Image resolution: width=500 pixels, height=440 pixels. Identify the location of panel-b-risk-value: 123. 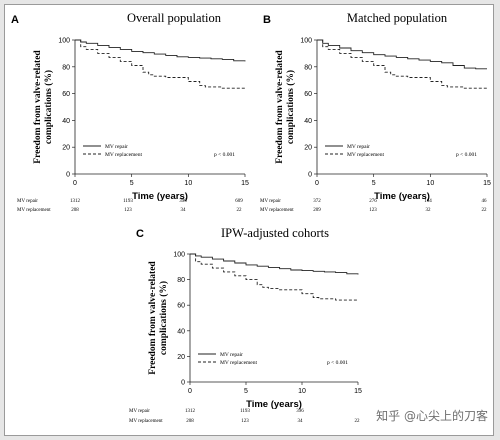
(373, 210).